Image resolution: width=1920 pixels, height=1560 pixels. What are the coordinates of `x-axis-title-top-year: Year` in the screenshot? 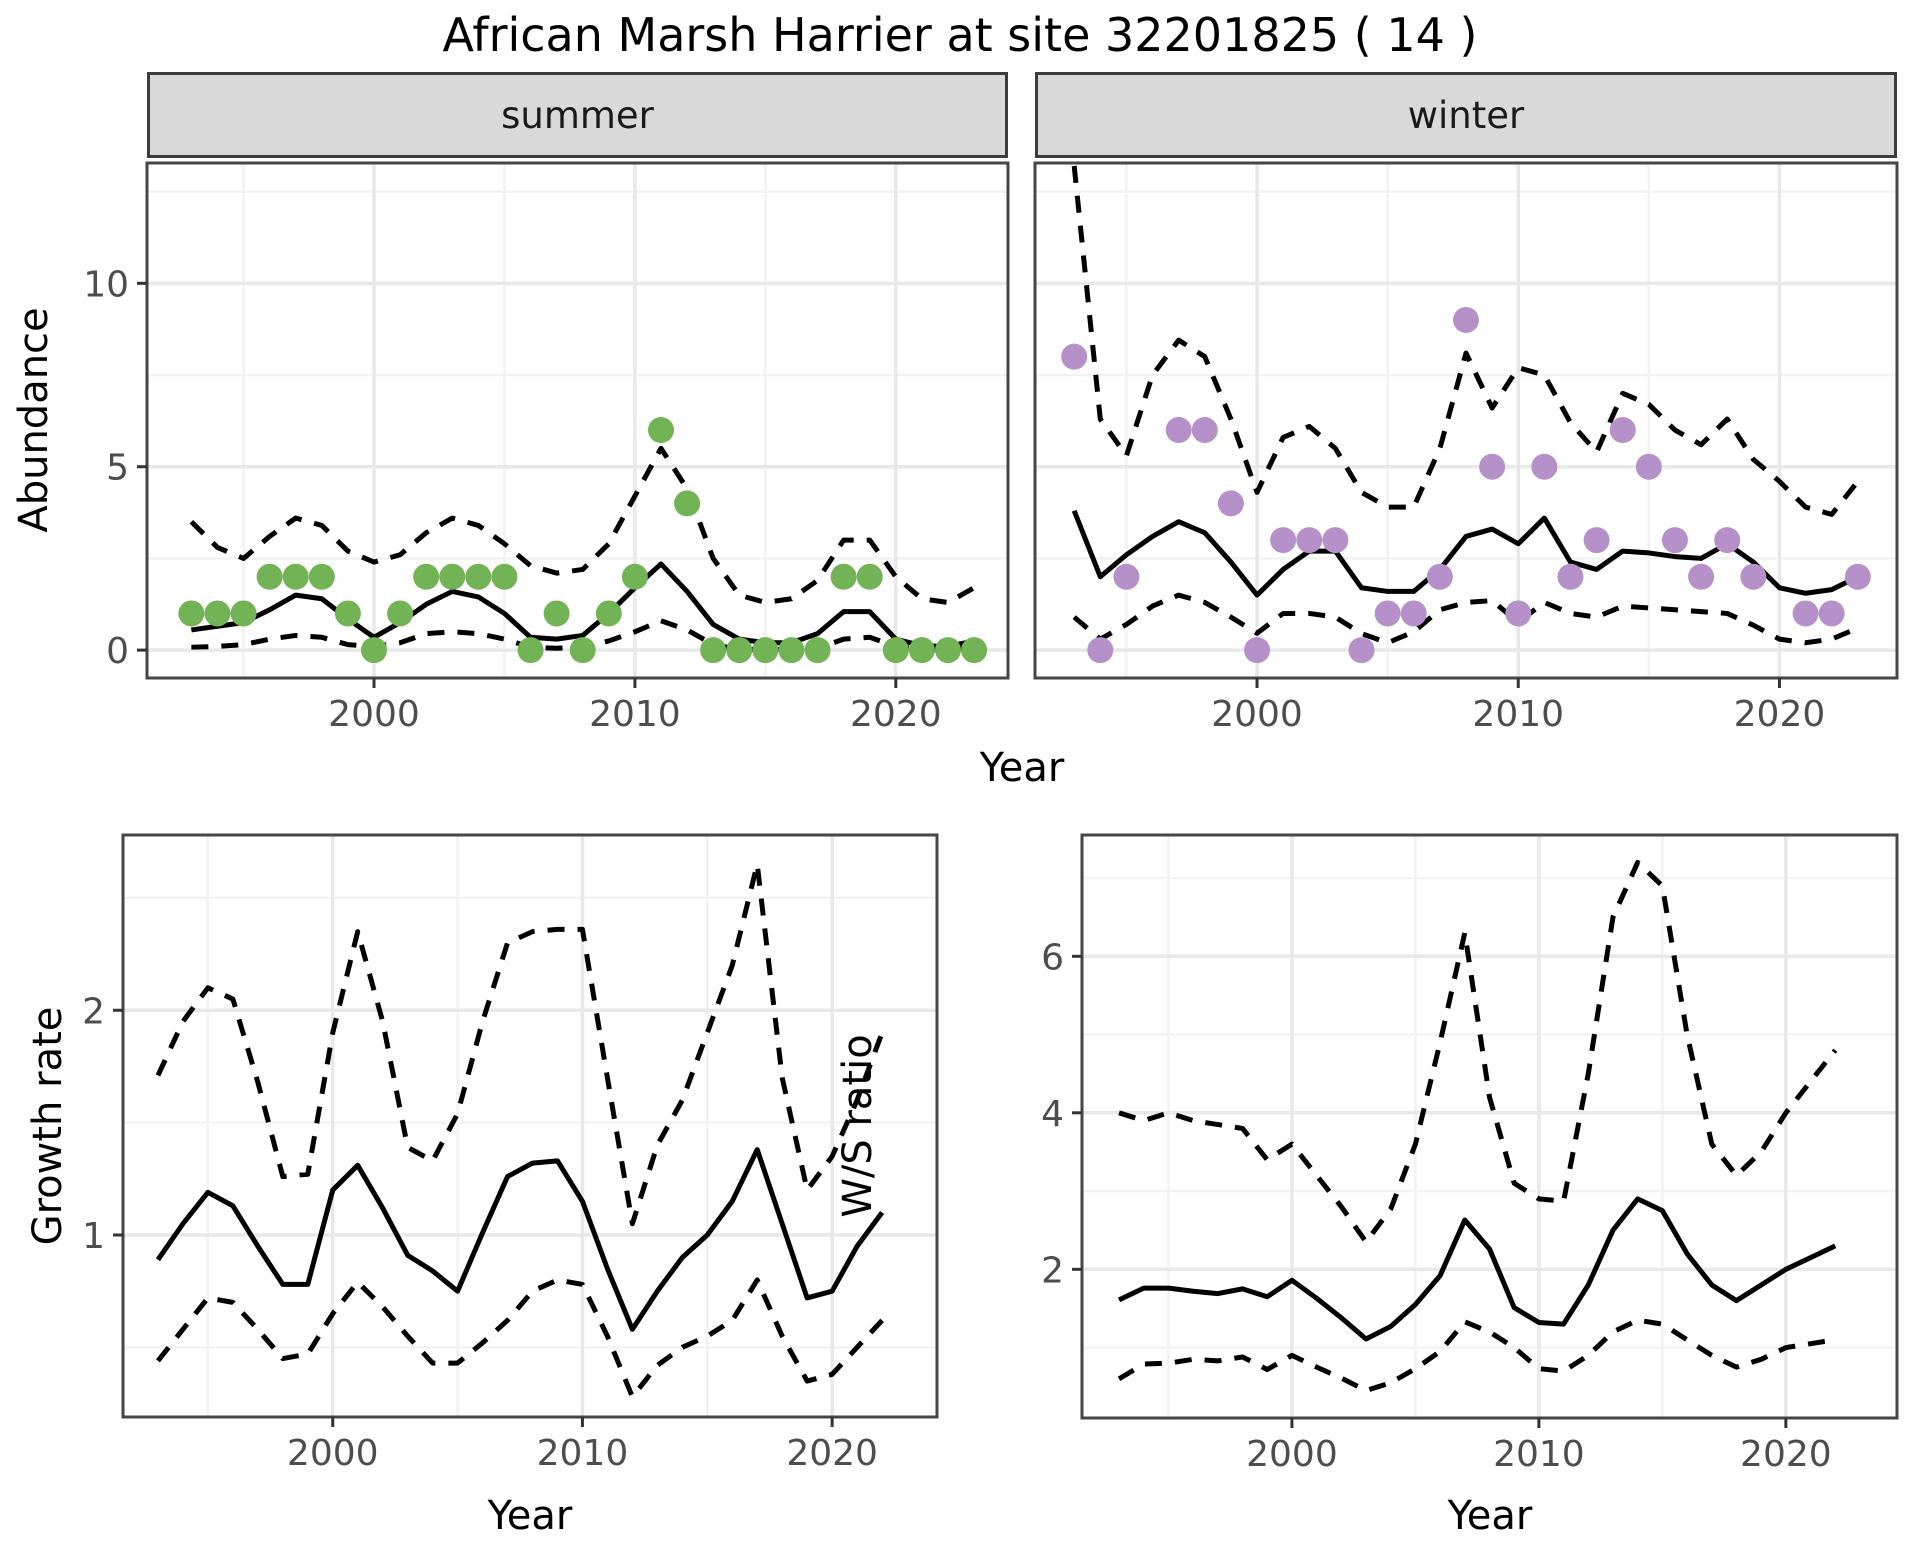 It's located at (1022, 768).